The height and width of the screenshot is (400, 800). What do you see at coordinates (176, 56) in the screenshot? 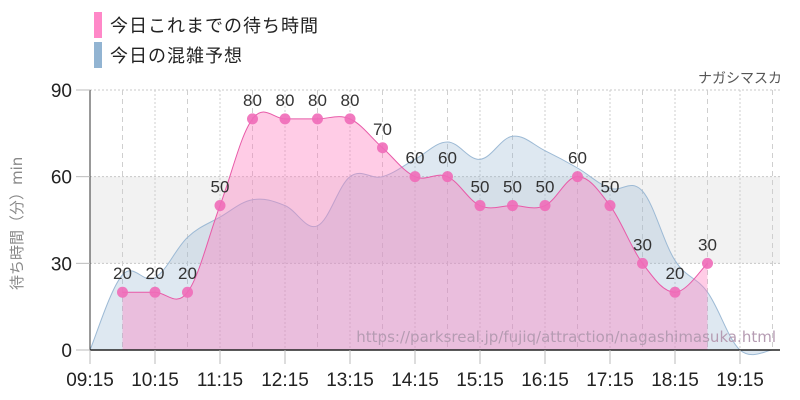
I see `legend-label-forecast: 今日の混雑予想` at bounding box center [176, 56].